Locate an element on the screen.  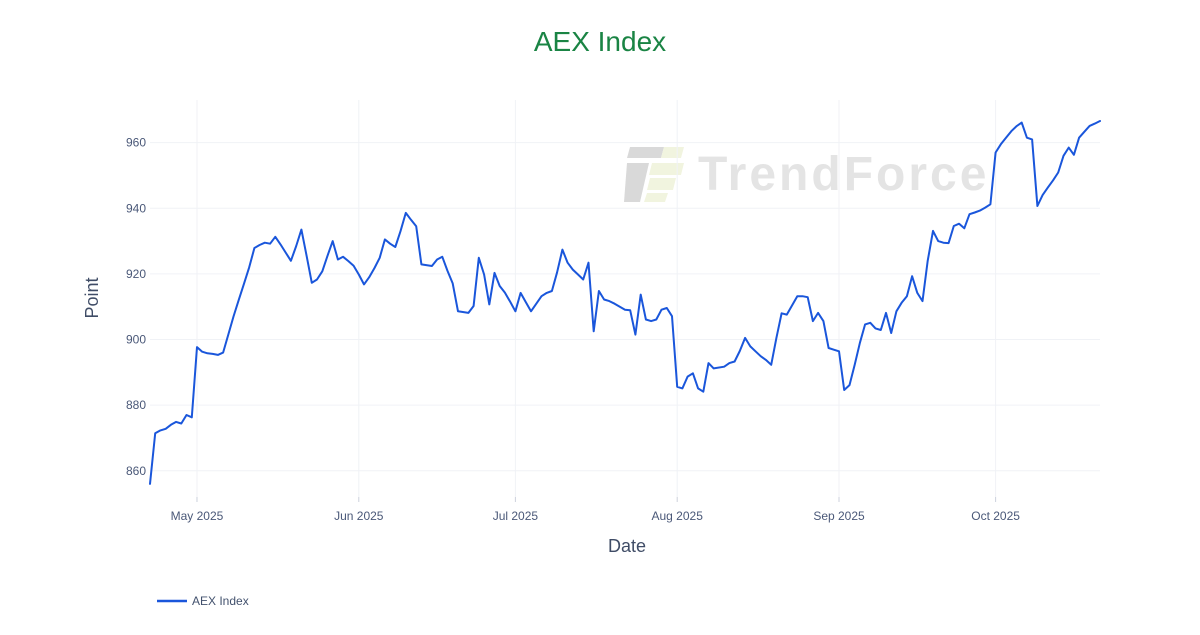
x-tick-label: Oct 2025 is located at coordinates (995, 516).